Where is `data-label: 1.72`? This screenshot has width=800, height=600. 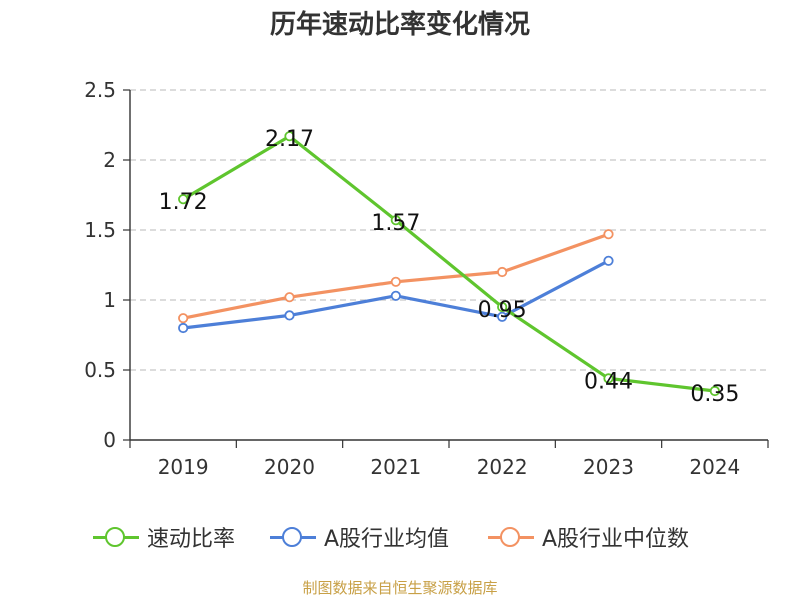 data-label: 1.72 is located at coordinates (183, 202).